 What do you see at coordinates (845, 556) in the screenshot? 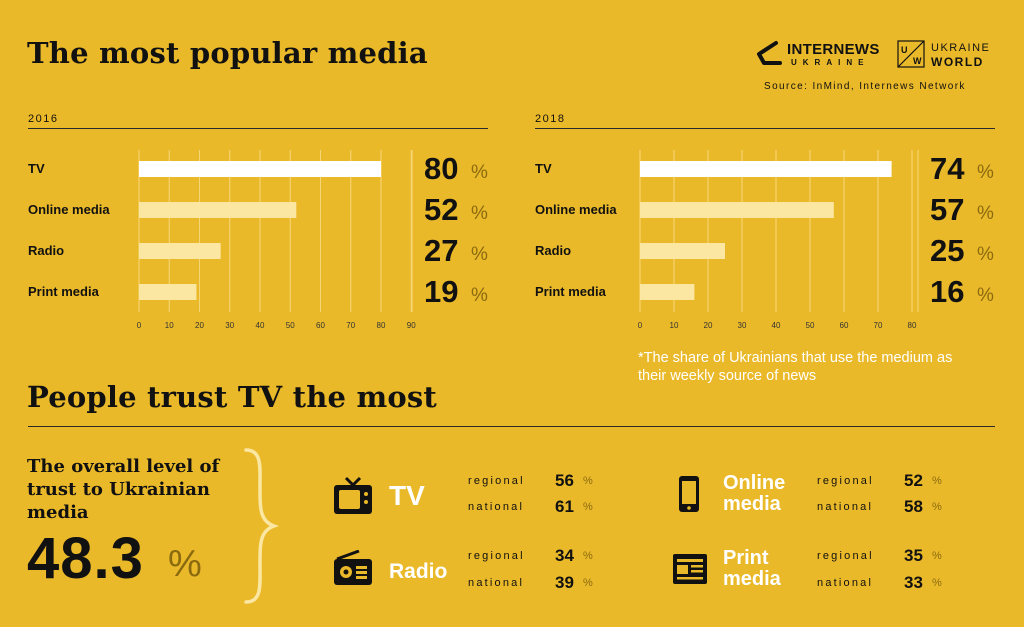
I see `trust-print-regional-label: regional` at bounding box center [845, 556].